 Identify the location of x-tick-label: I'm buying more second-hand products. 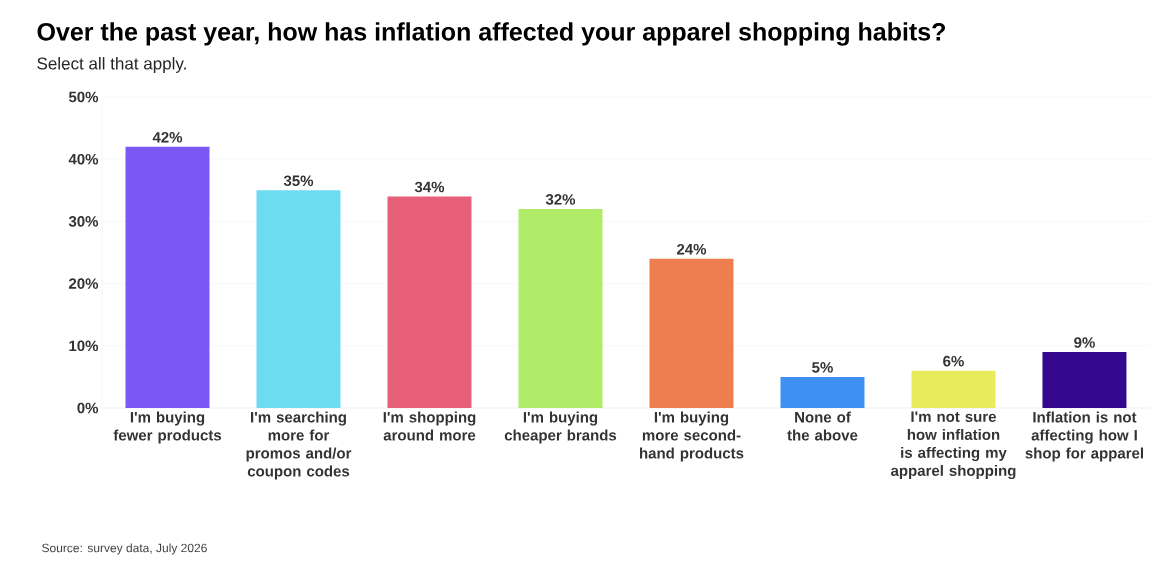
(692, 436).